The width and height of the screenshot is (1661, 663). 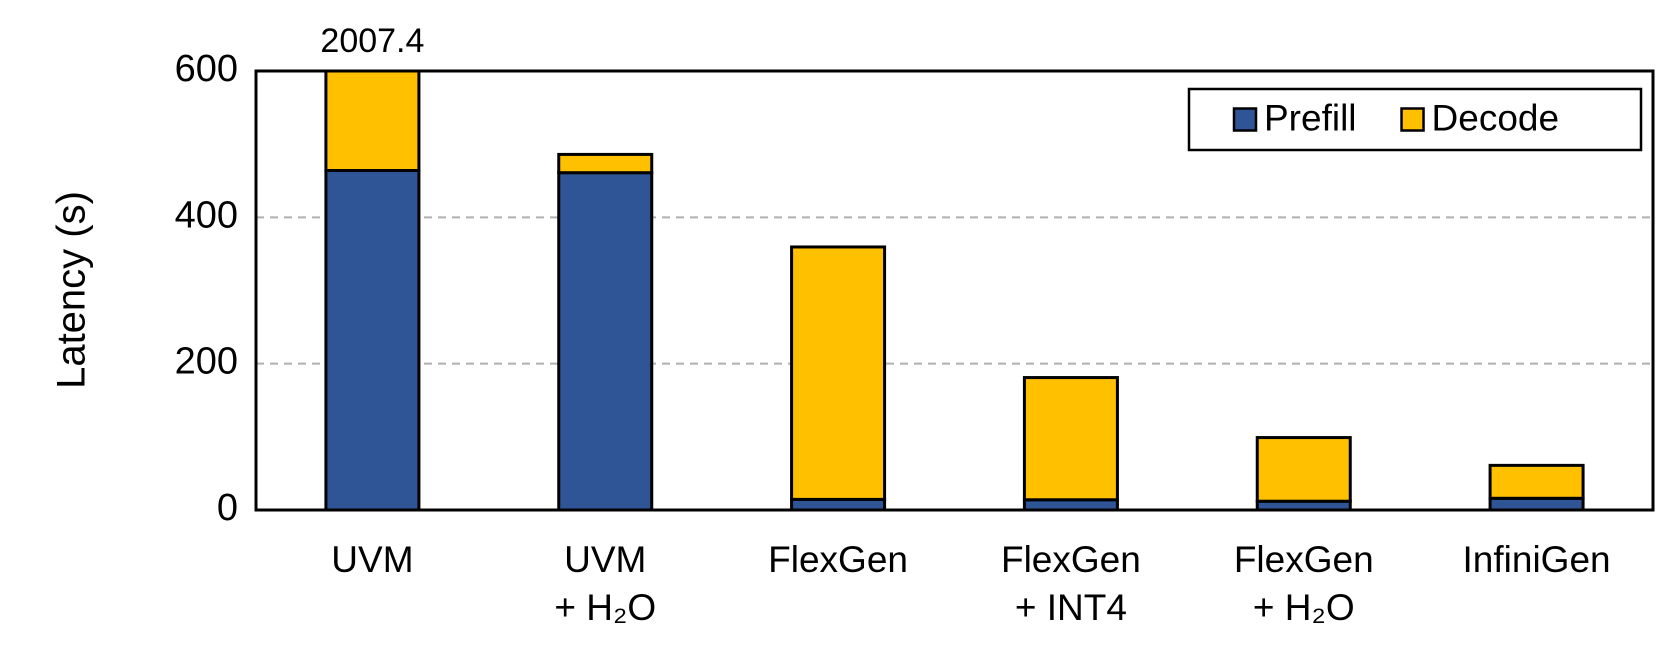 I want to click on y-tick-label: 0, so click(x=227, y=508).